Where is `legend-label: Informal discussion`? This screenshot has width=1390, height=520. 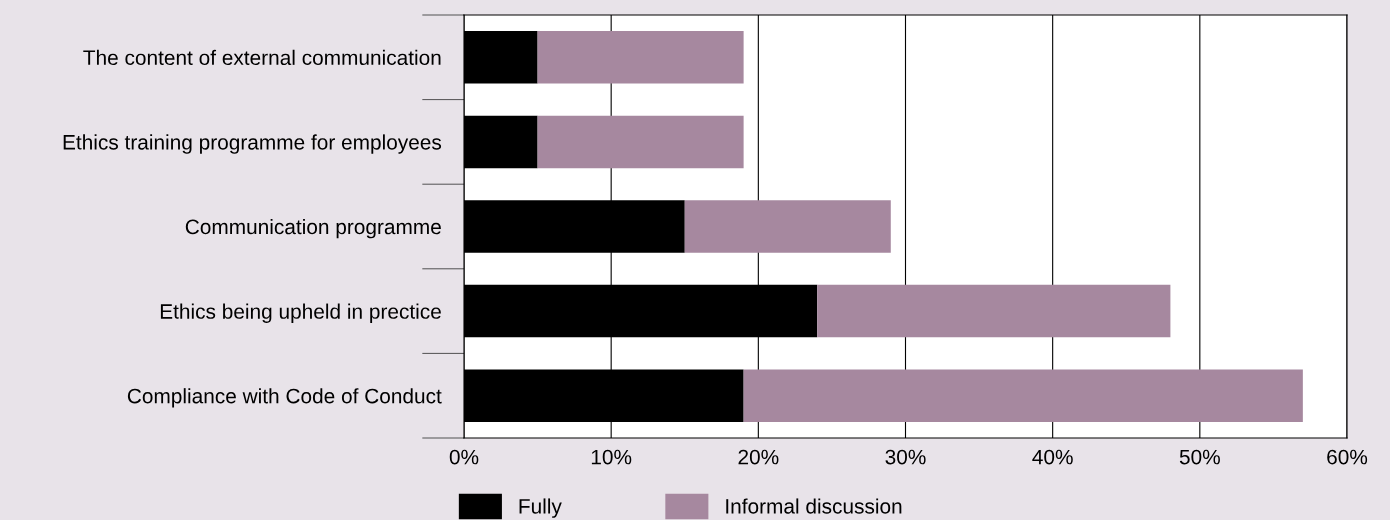
legend-label: Informal discussion is located at coordinates (814, 506).